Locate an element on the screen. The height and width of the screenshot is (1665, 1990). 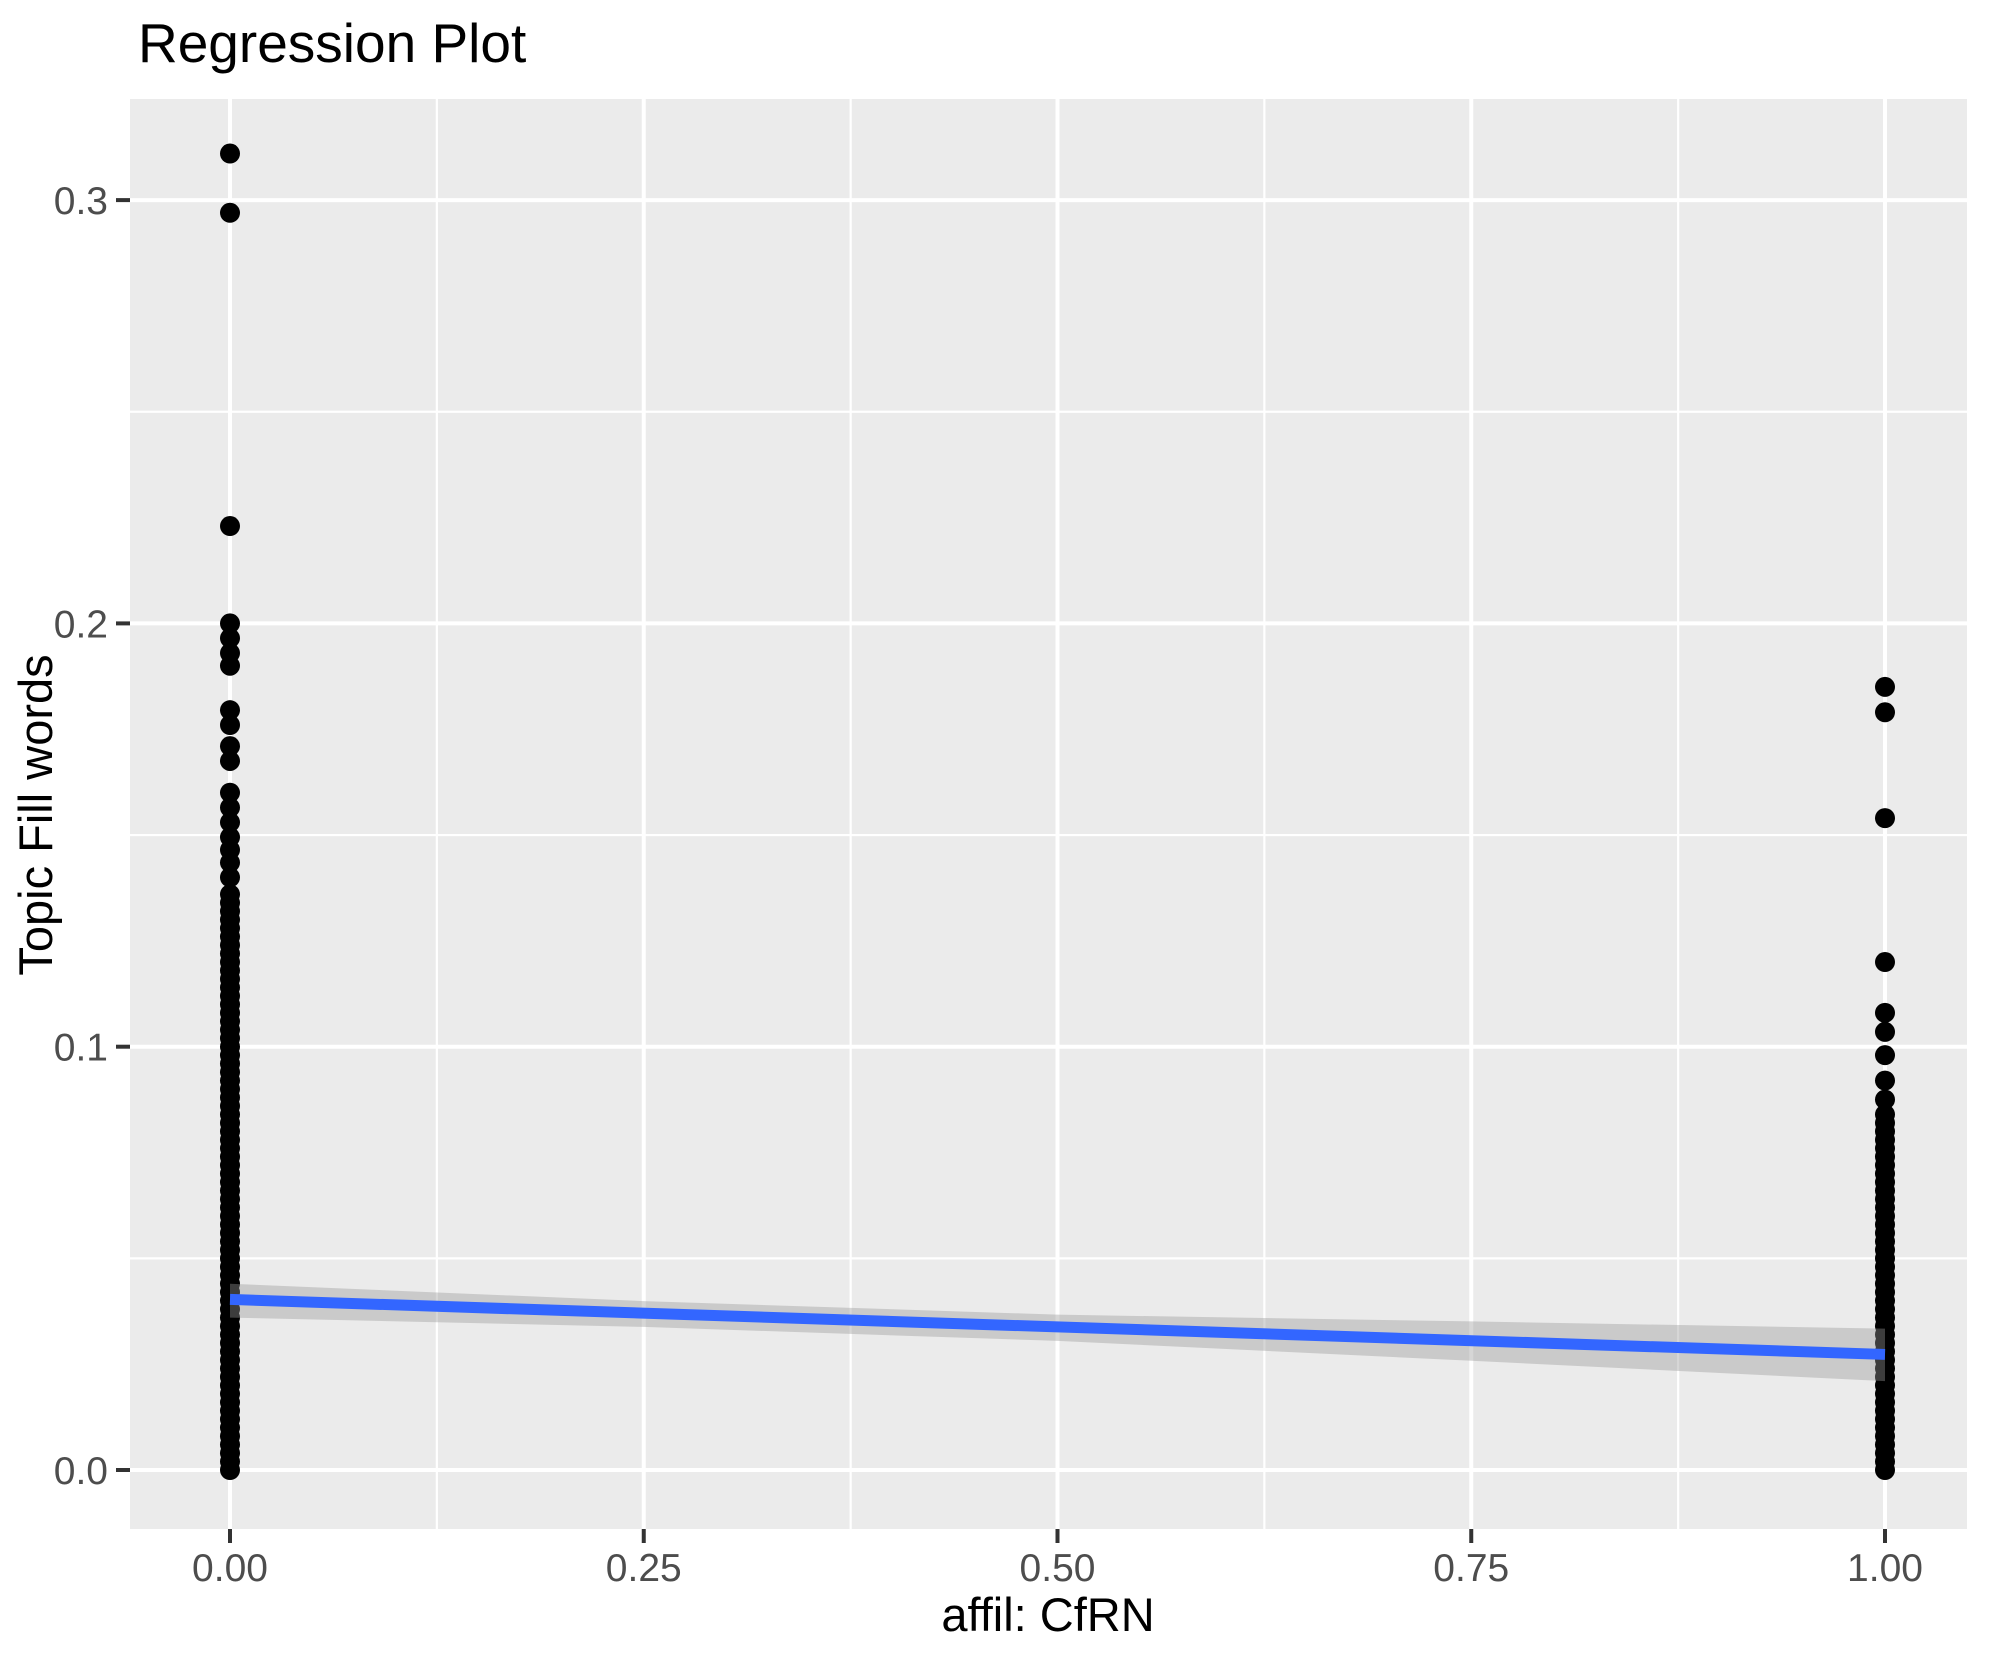
regression-layer is located at coordinates (1057, 1332).